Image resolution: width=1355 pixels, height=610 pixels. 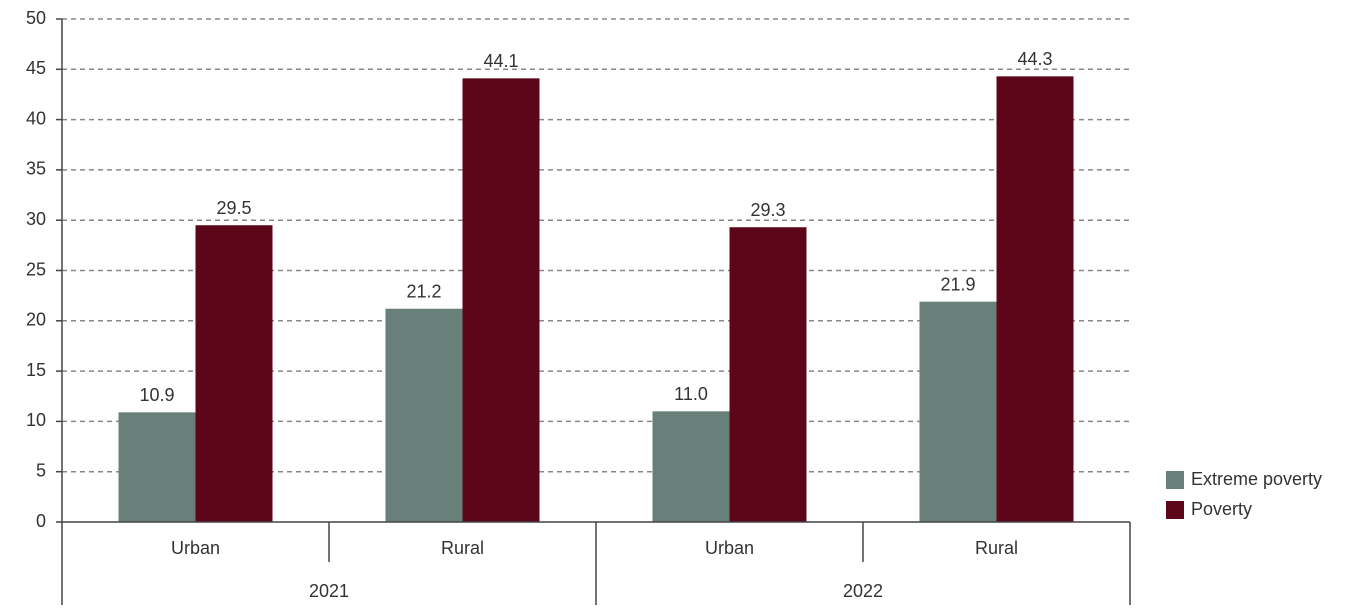 I want to click on y-tick-label: 30, so click(x=36, y=219).